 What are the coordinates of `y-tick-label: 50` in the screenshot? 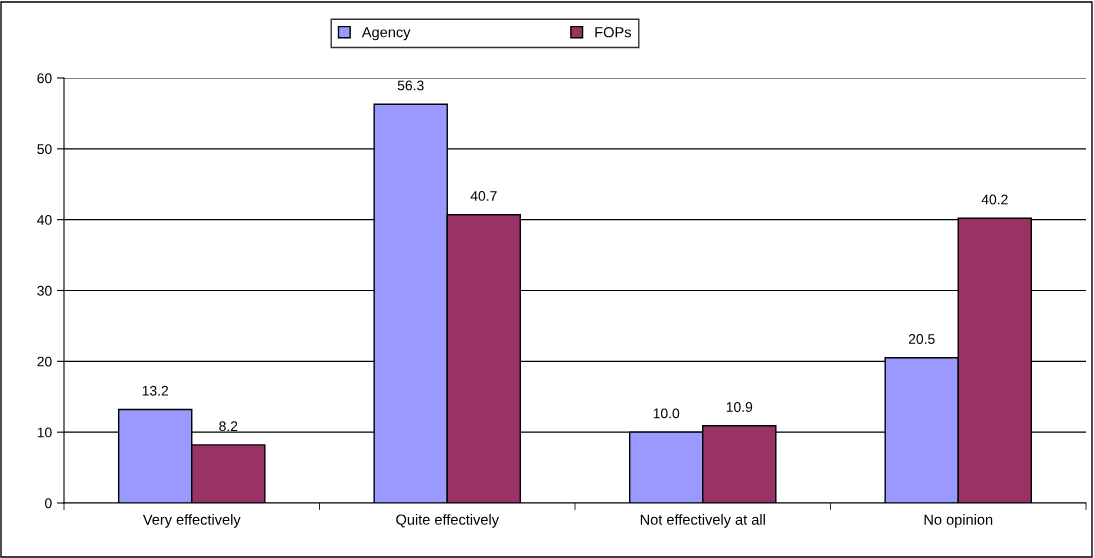 It's located at (44, 149).